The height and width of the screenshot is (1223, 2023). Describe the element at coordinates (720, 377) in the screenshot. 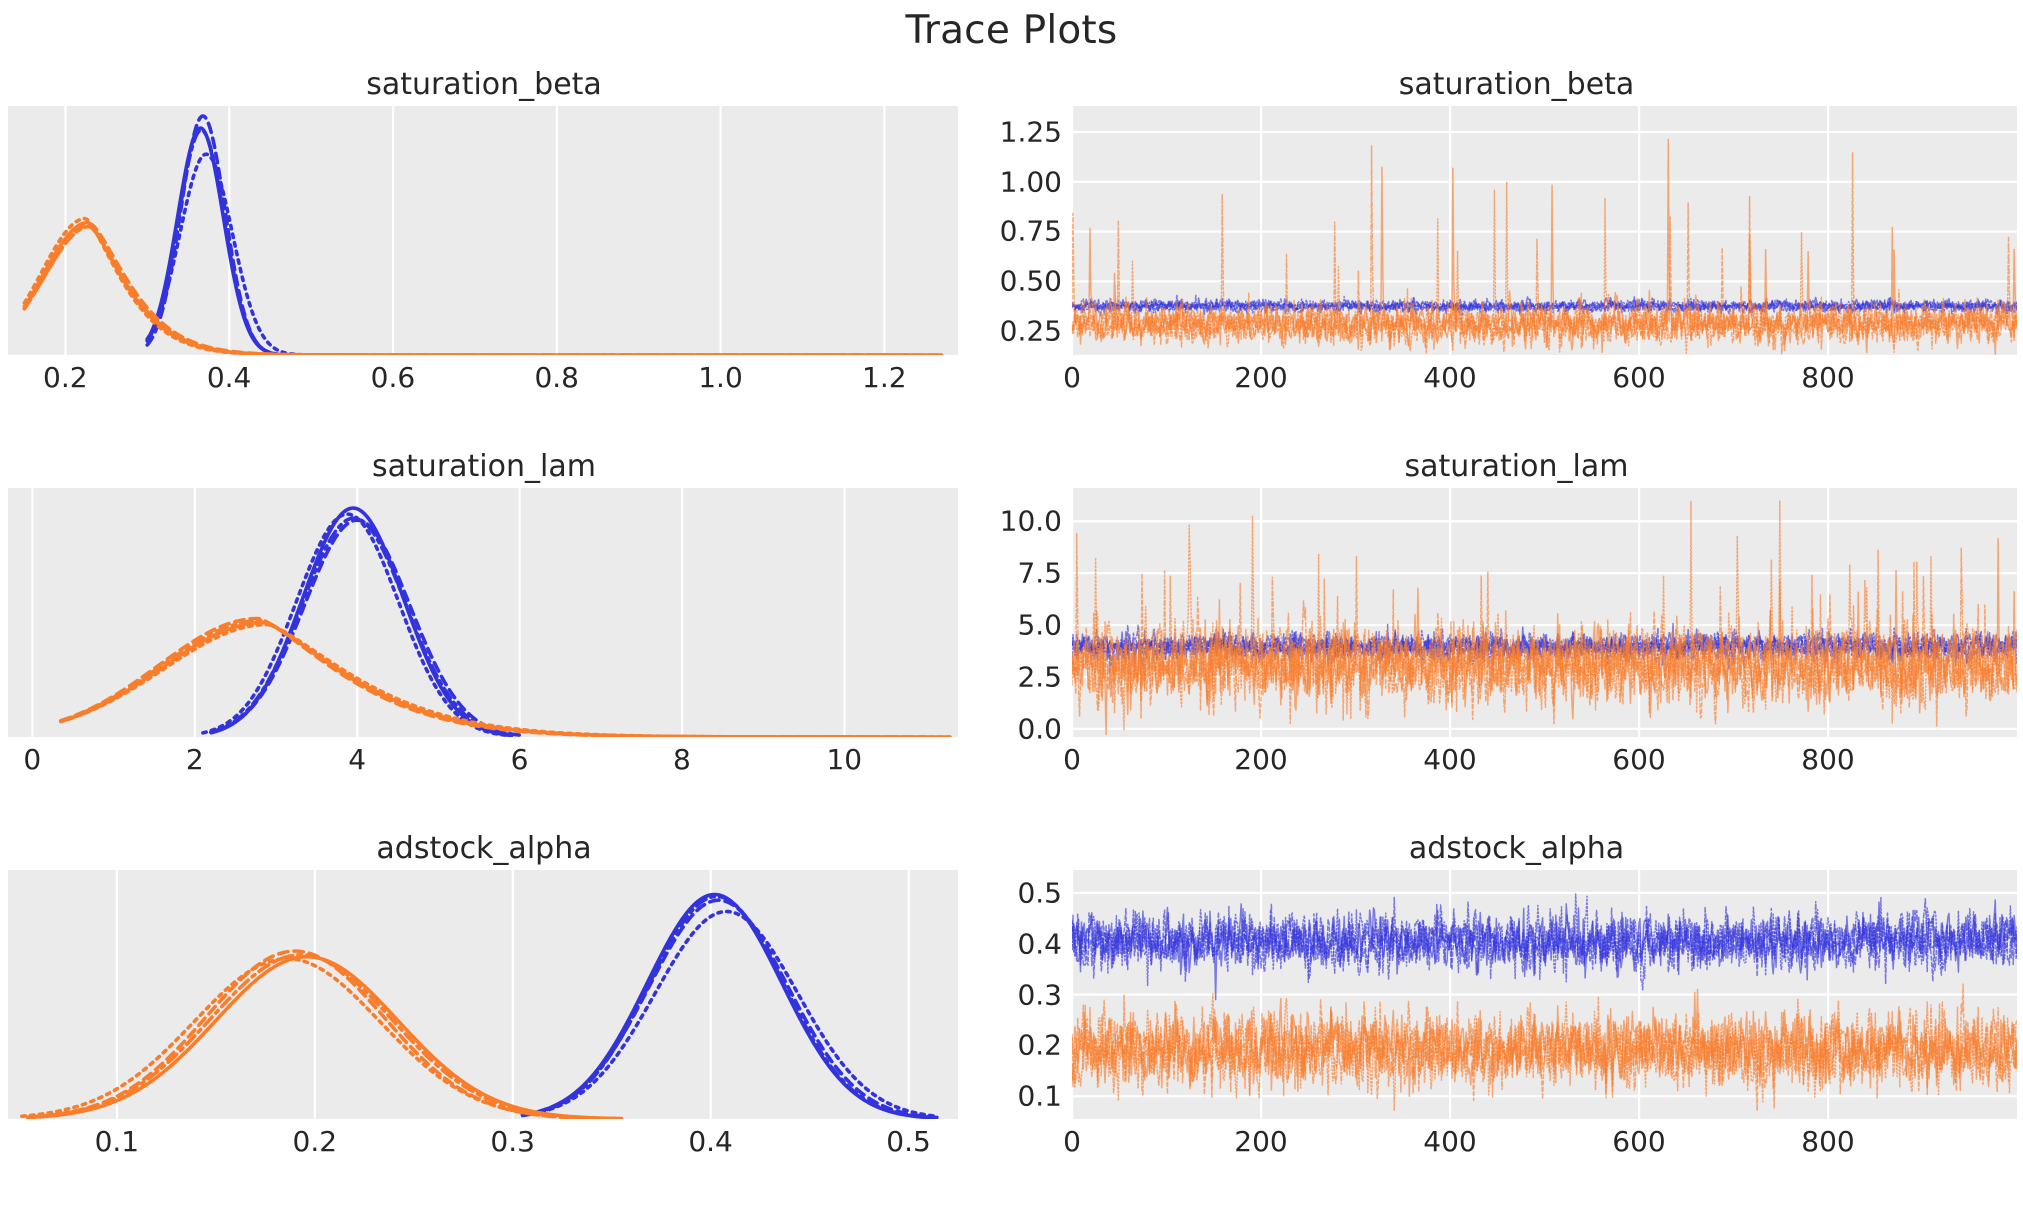

I see `x-tick-label: 1.0` at that location.